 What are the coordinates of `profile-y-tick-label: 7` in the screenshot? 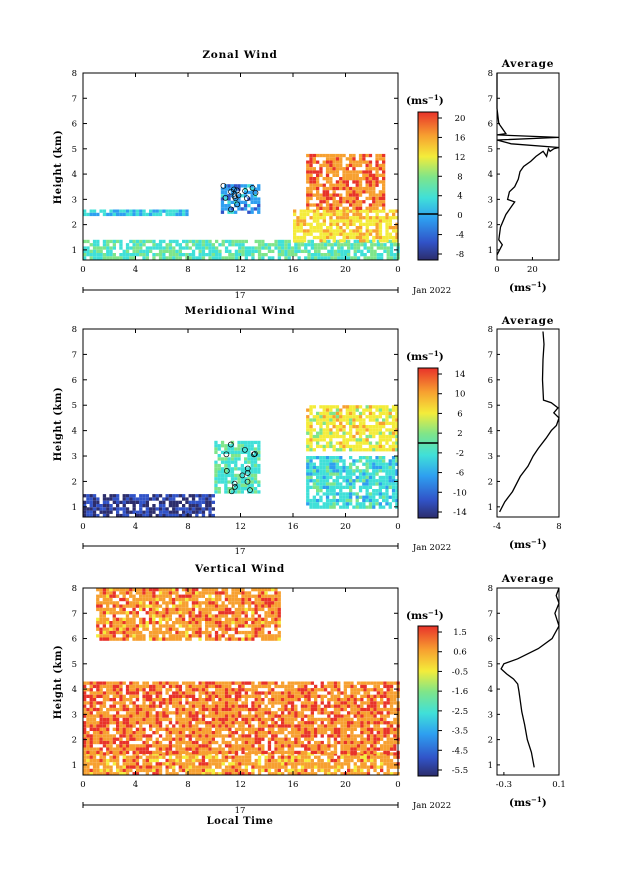 It's located at (490, 99).